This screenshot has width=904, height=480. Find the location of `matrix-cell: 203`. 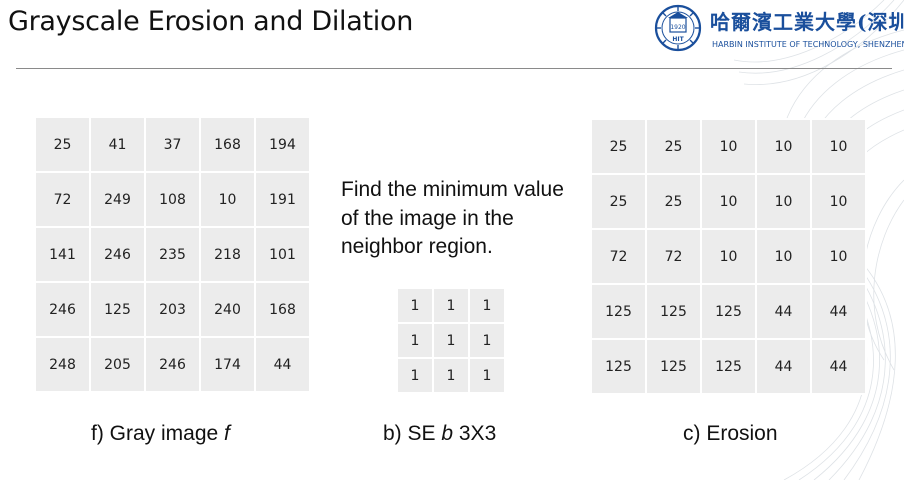

matrix-cell: 203 is located at coordinates (172, 309).